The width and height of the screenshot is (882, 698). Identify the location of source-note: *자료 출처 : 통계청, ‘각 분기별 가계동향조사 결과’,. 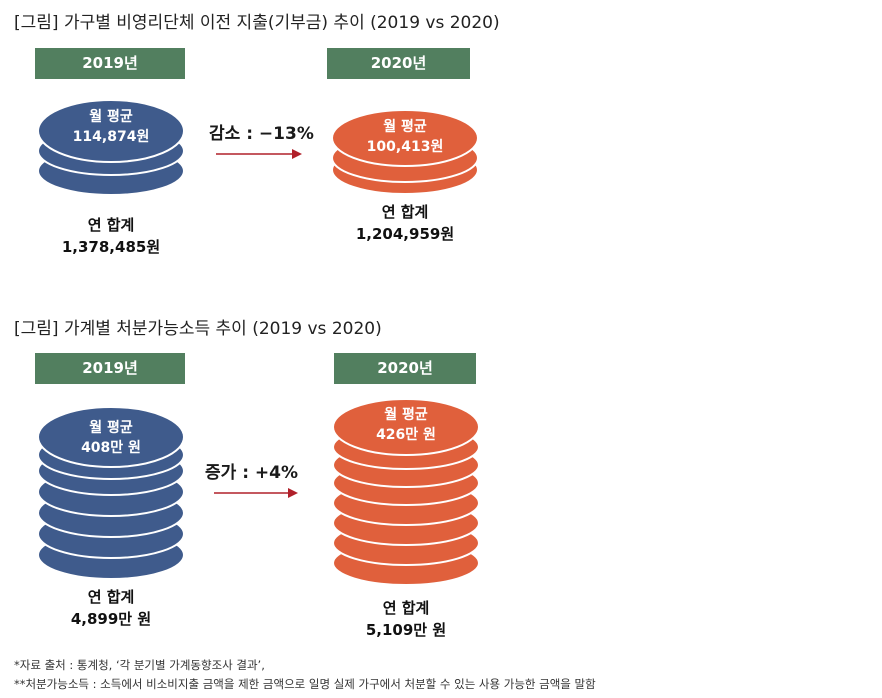
(139, 665).